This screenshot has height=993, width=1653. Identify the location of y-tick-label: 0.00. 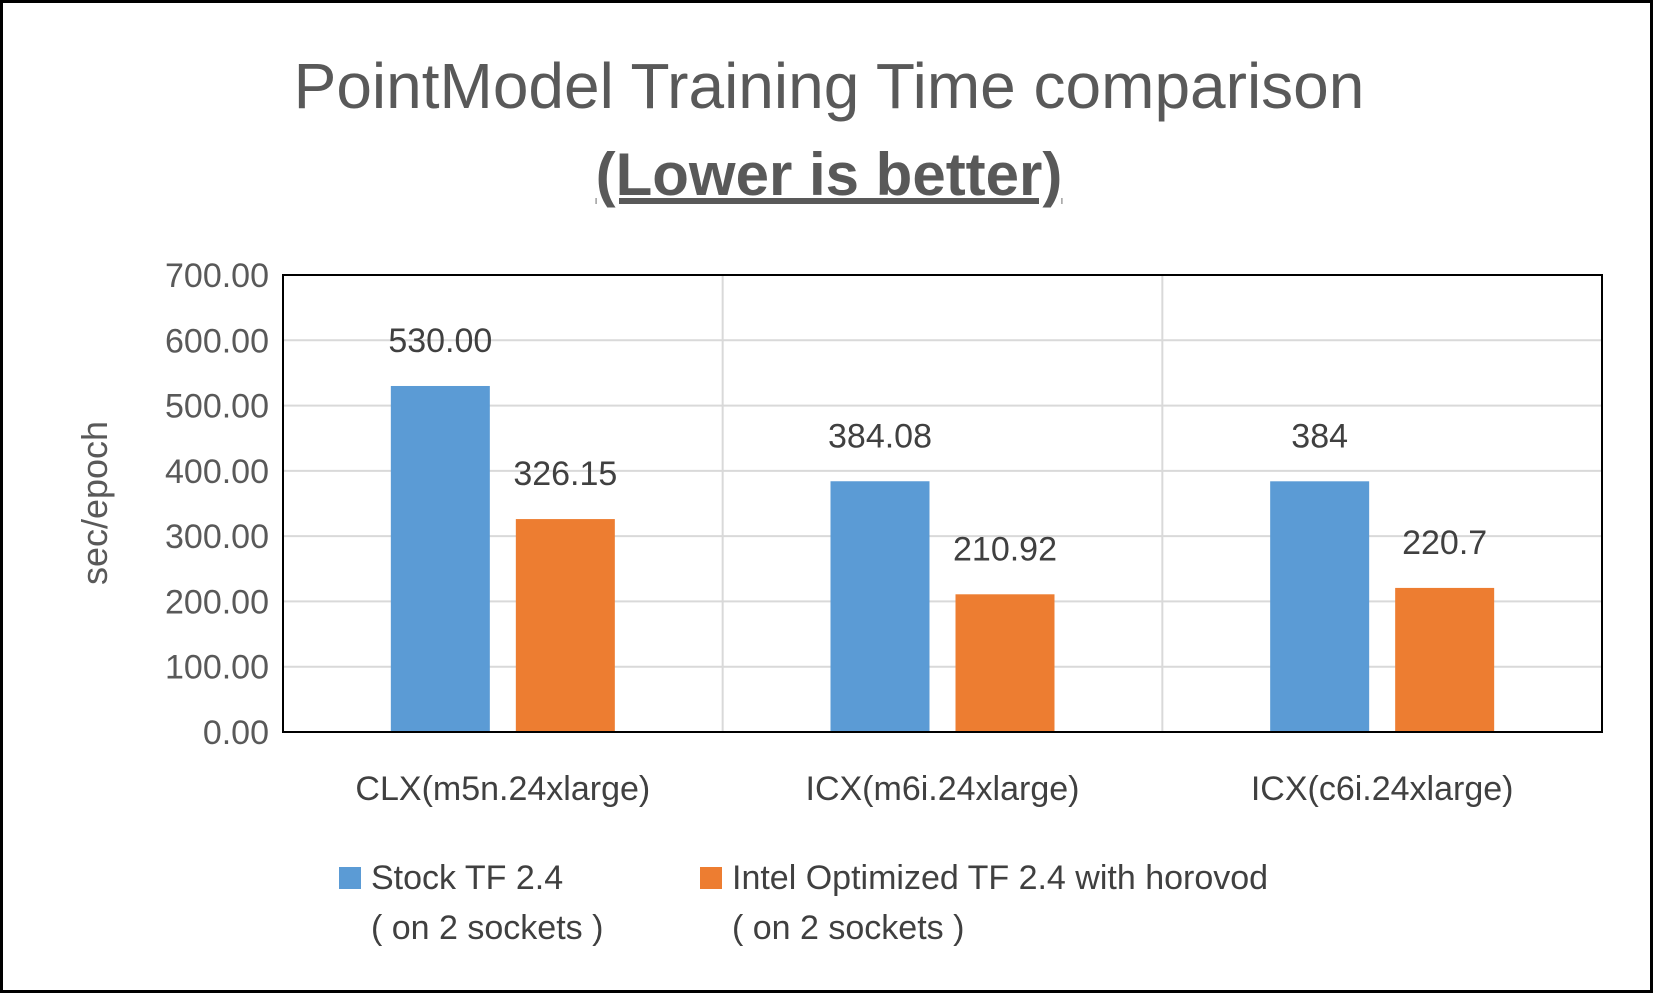
(236, 733).